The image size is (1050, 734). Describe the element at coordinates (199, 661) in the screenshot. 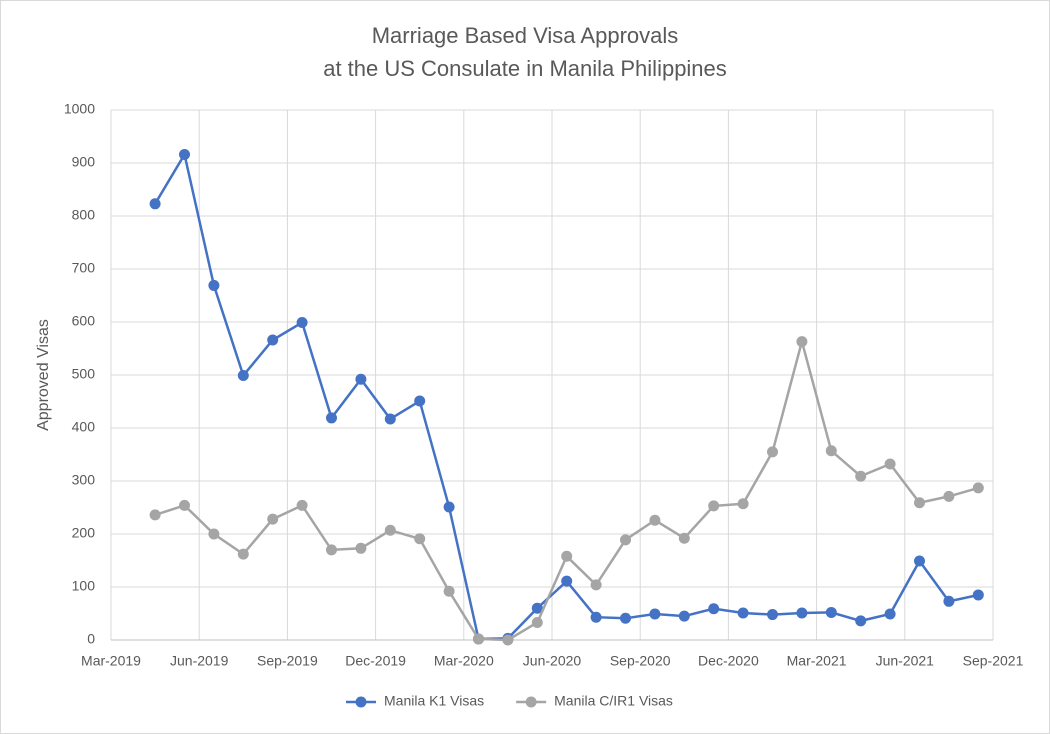

I see `x-tick-label: Jun-2019` at that location.